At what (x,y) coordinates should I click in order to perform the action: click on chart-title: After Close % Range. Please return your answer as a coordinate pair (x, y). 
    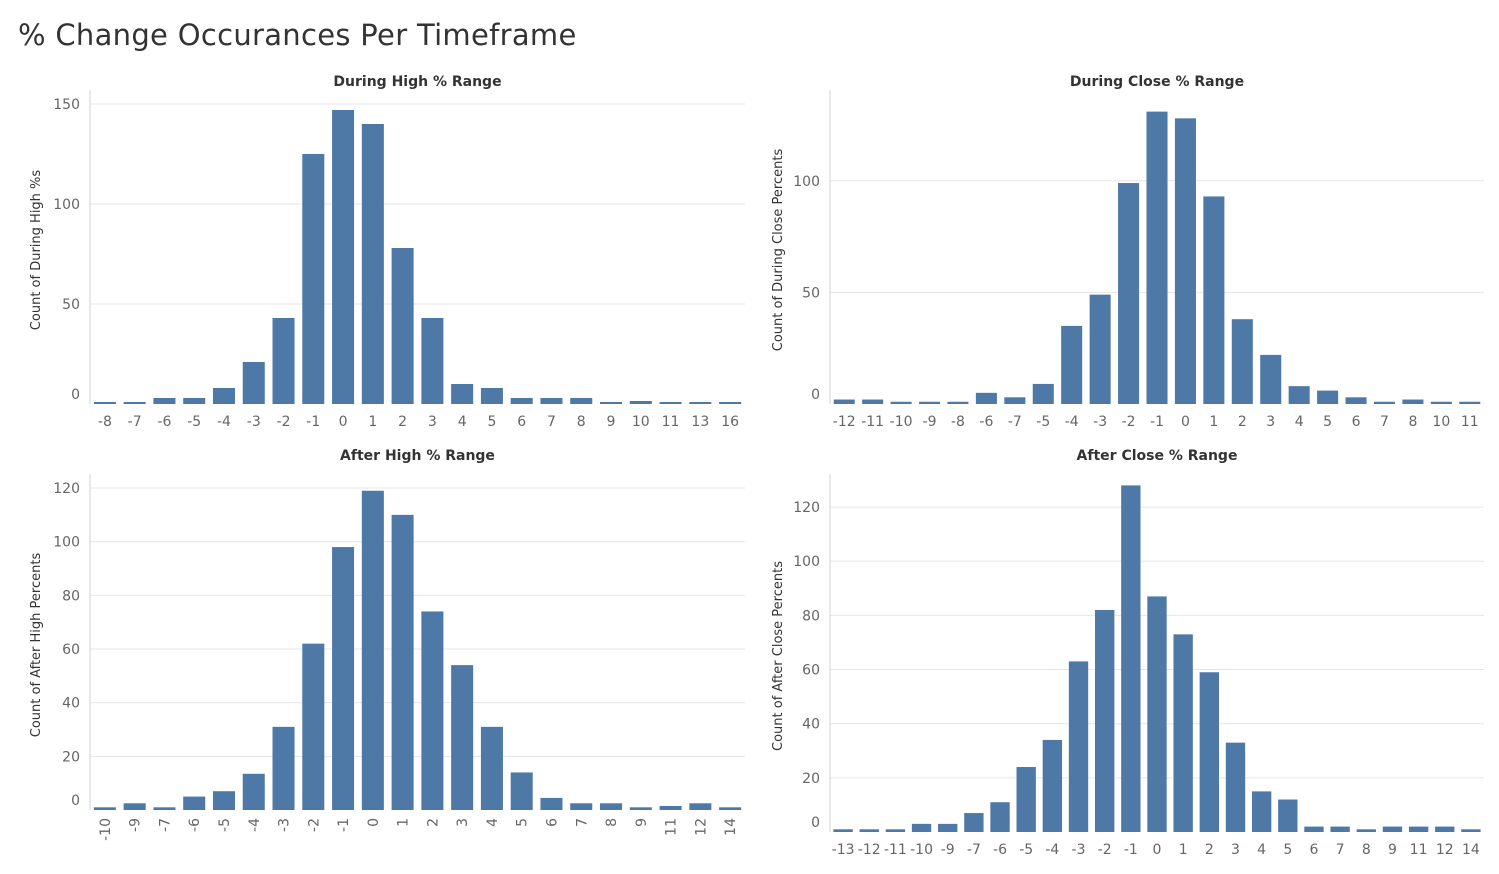
    Looking at the image, I should click on (1157, 456).